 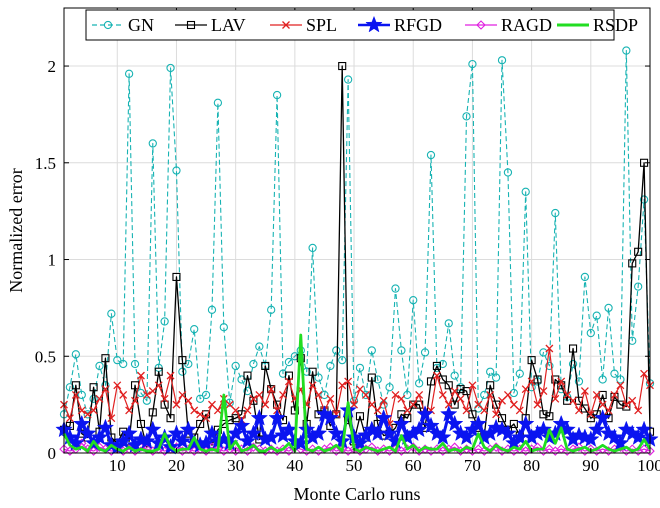 I want to click on x-tick-label: 80, so click(x=531, y=465).